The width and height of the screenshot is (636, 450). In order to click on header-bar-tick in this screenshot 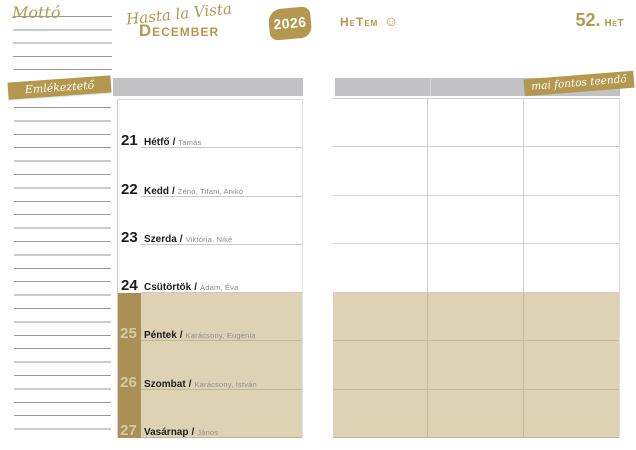, I will do `click(430, 87)`.